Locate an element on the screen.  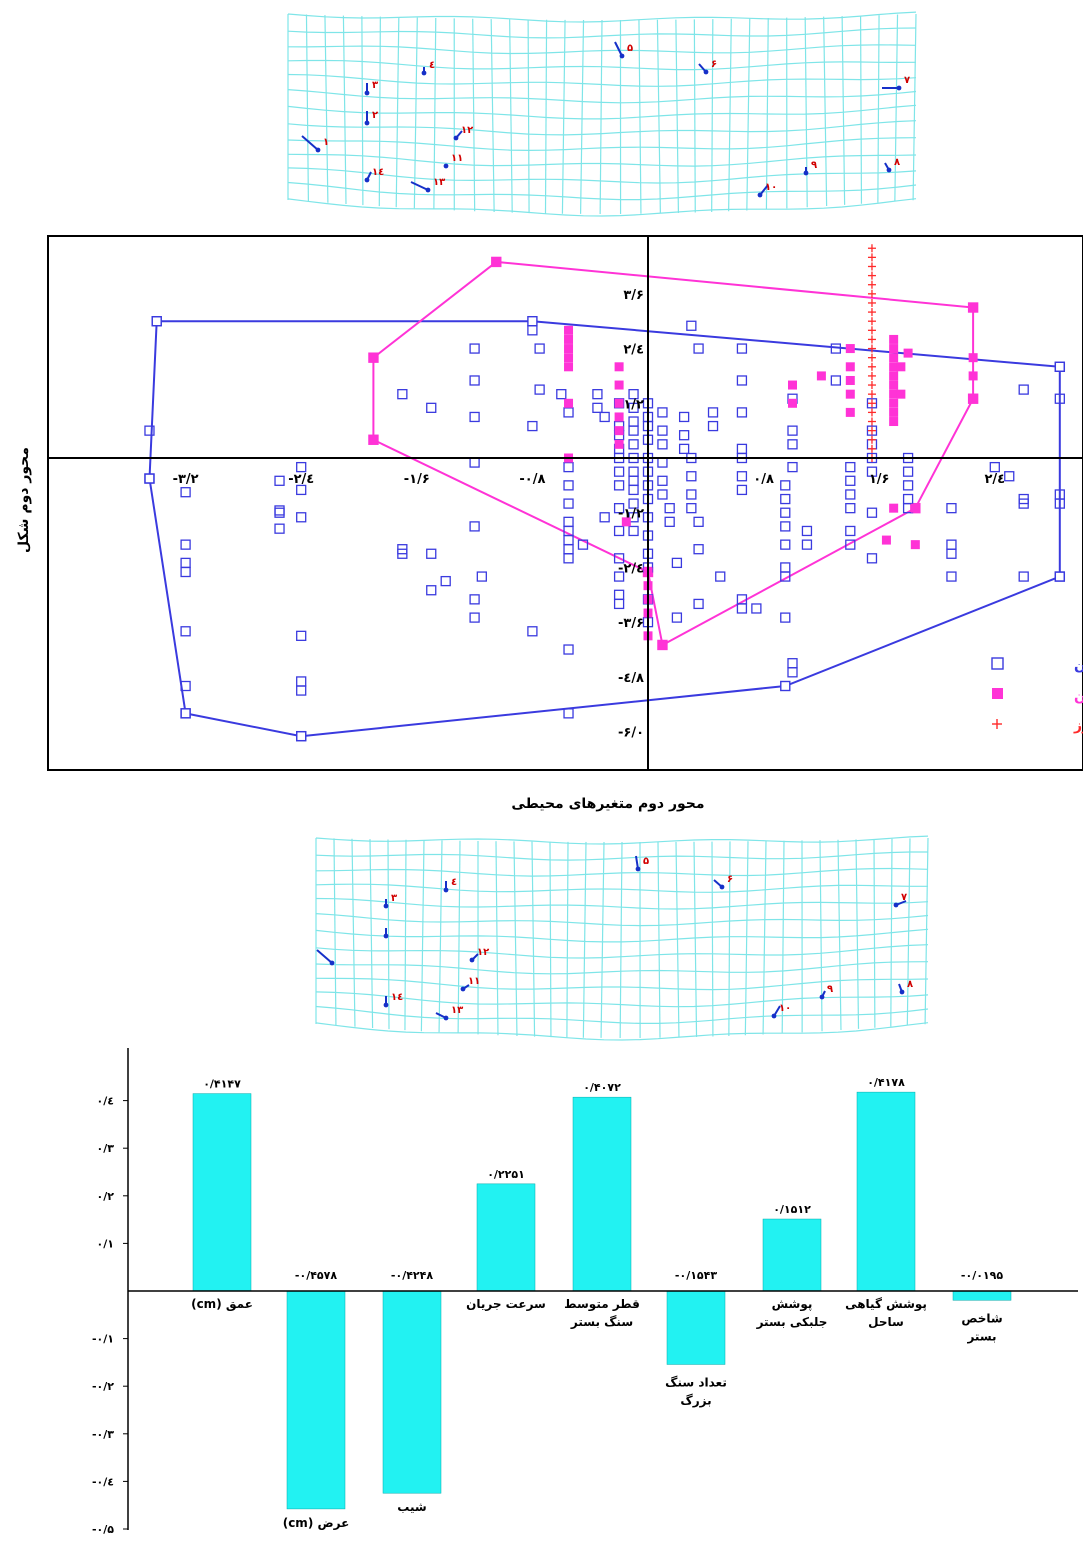
x-tick-label: -۲/٤ is located at coordinates (301, 479).